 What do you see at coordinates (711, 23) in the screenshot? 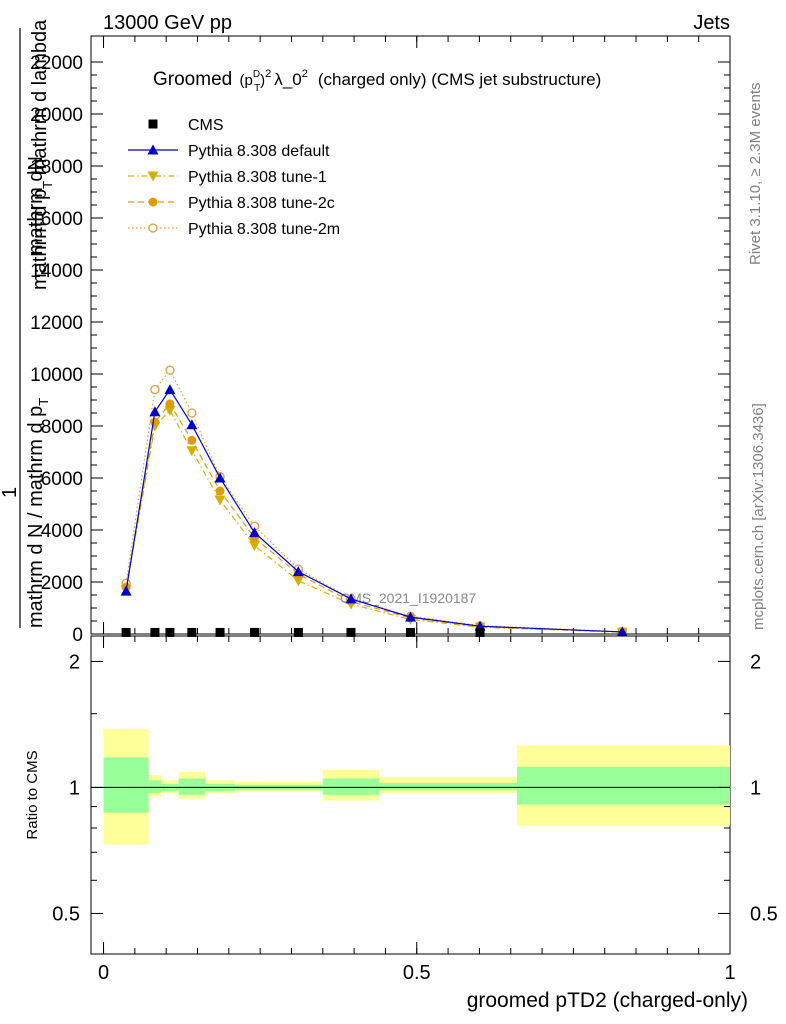
I see `process-label: Jets` at bounding box center [711, 23].